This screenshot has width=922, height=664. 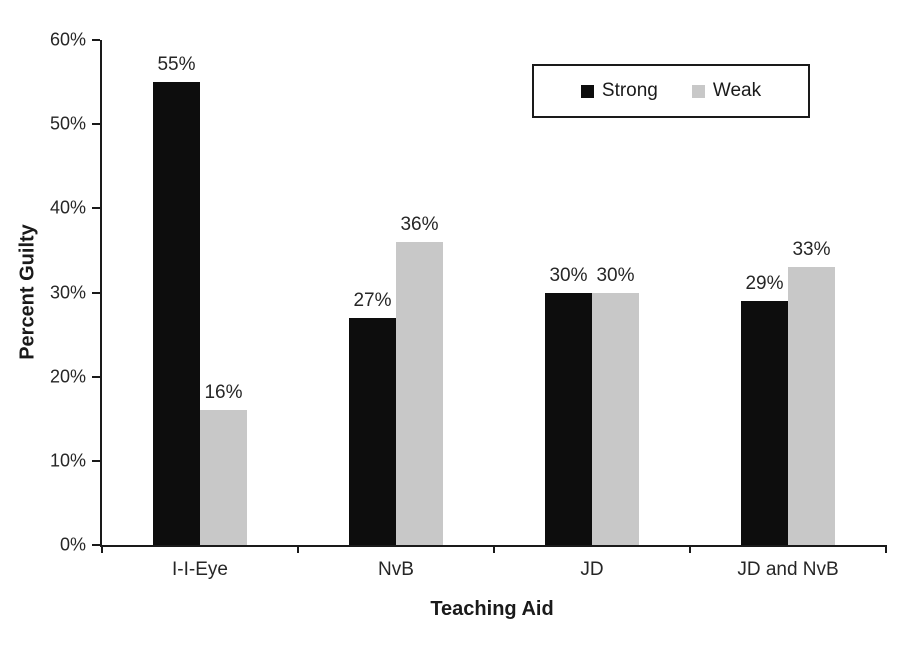 What do you see at coordinates (176, 299) in the screenshot?
I see `bar-strong-i-i-eye: 55%` at bounding box center [176, 299].